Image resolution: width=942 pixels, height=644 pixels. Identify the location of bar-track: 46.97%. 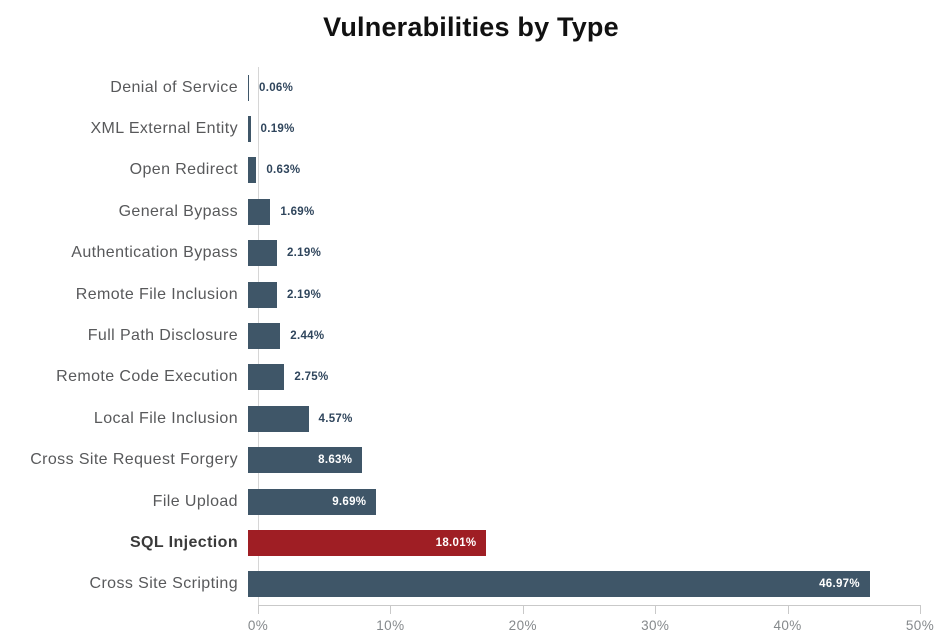
(579, 584).